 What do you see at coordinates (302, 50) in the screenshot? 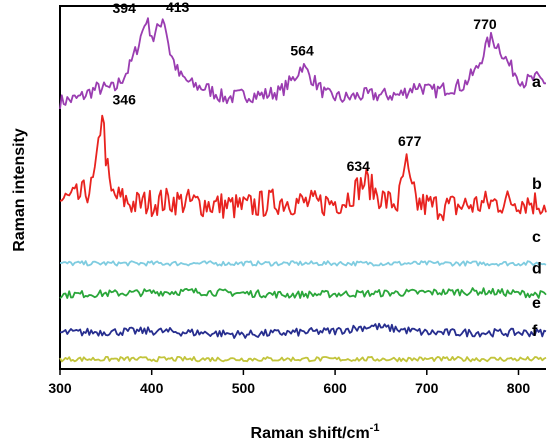
I see `peak-label: 564` at bounding box center [302, 50].